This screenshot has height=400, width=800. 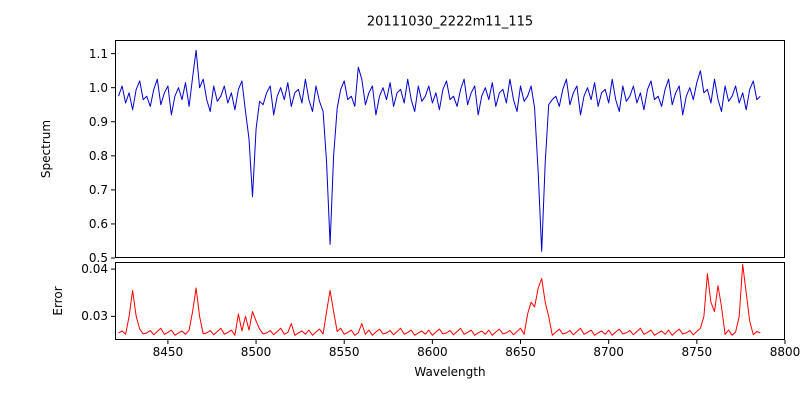 I want to click on spectrum-ytick-label: 1.0, so click(x=98, y=87).